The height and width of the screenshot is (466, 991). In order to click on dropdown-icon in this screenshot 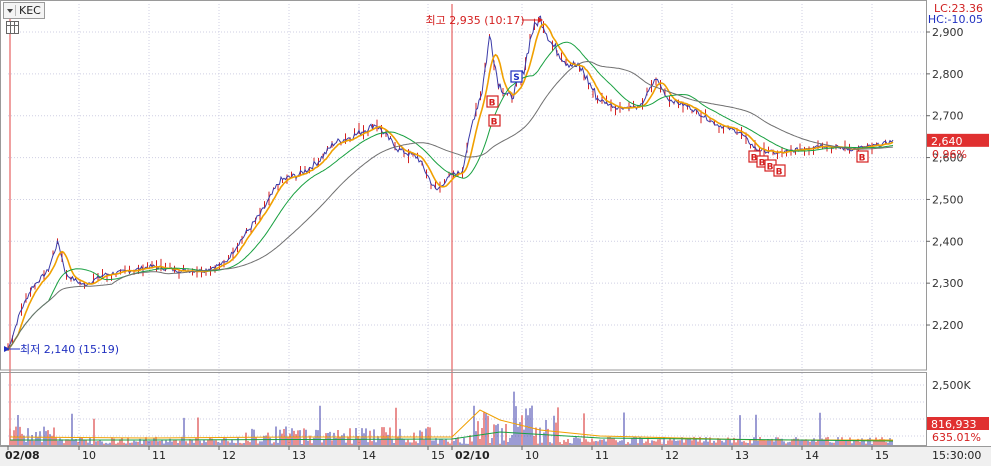, I will do `click(11, 10)`.